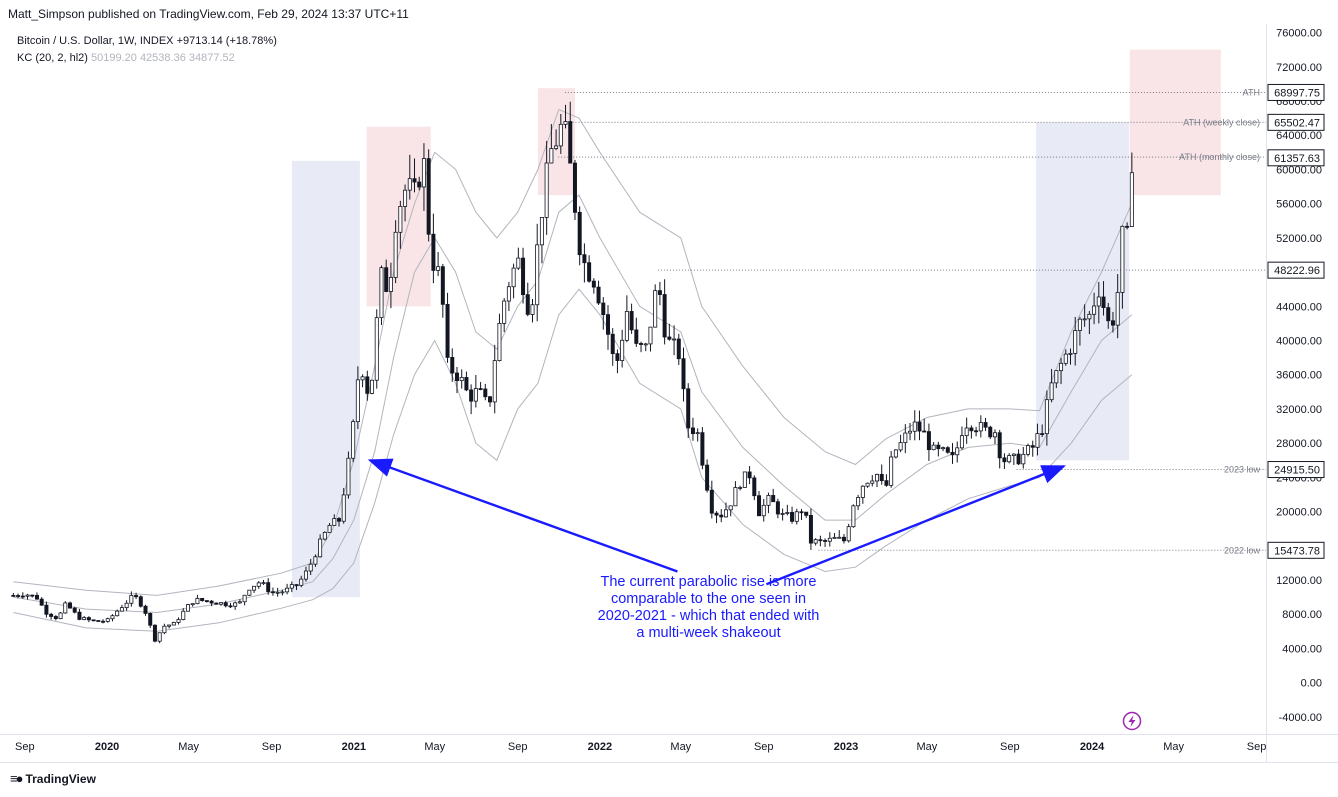 The image size is (1338, 797). Describe the element at coordinates (1299, 513) in the screenshot. I see `y-tick-label-15: 20000.00` at that location.